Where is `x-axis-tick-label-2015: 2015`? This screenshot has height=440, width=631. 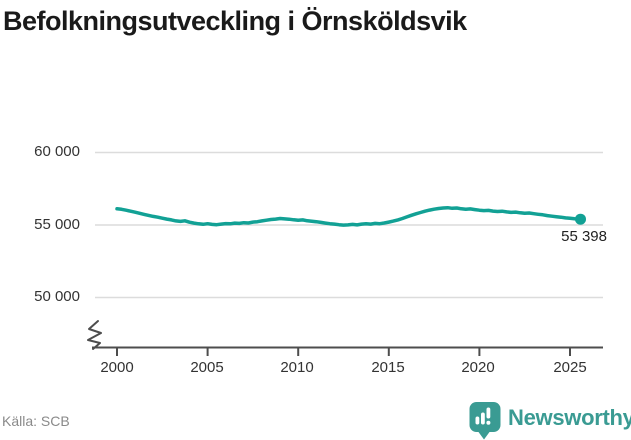 x-axis-tick-label-2015: 2015 is located at coordinates (388, 367).